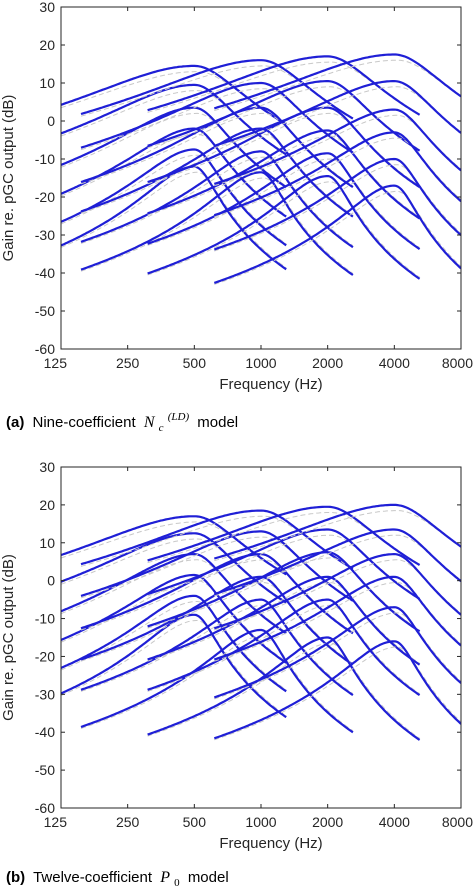 This screenshot has width=474, height=887. Describe the element at coordinates (149, 422) in the screenshot. I see `caption-math-base-a: N` at that location.